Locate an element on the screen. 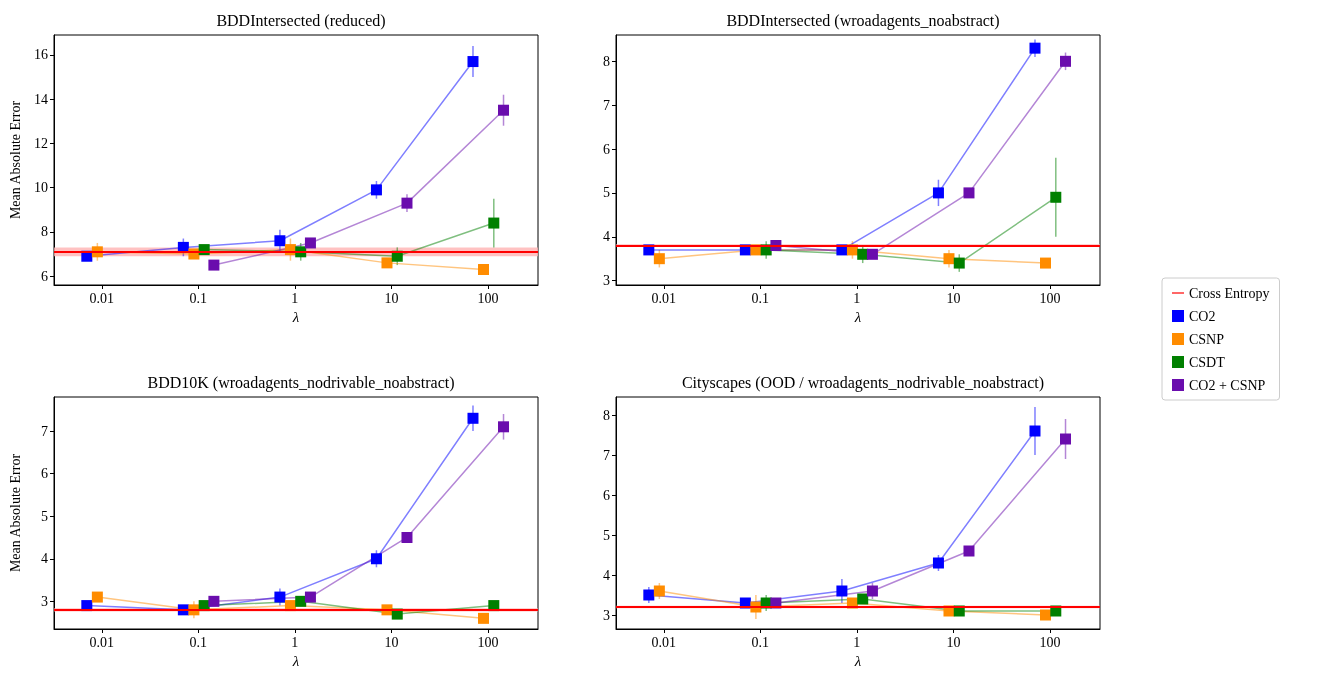 This screenshot has height=695, width=1322. y-tick-label: 16 is located at coordinates (41, 55).